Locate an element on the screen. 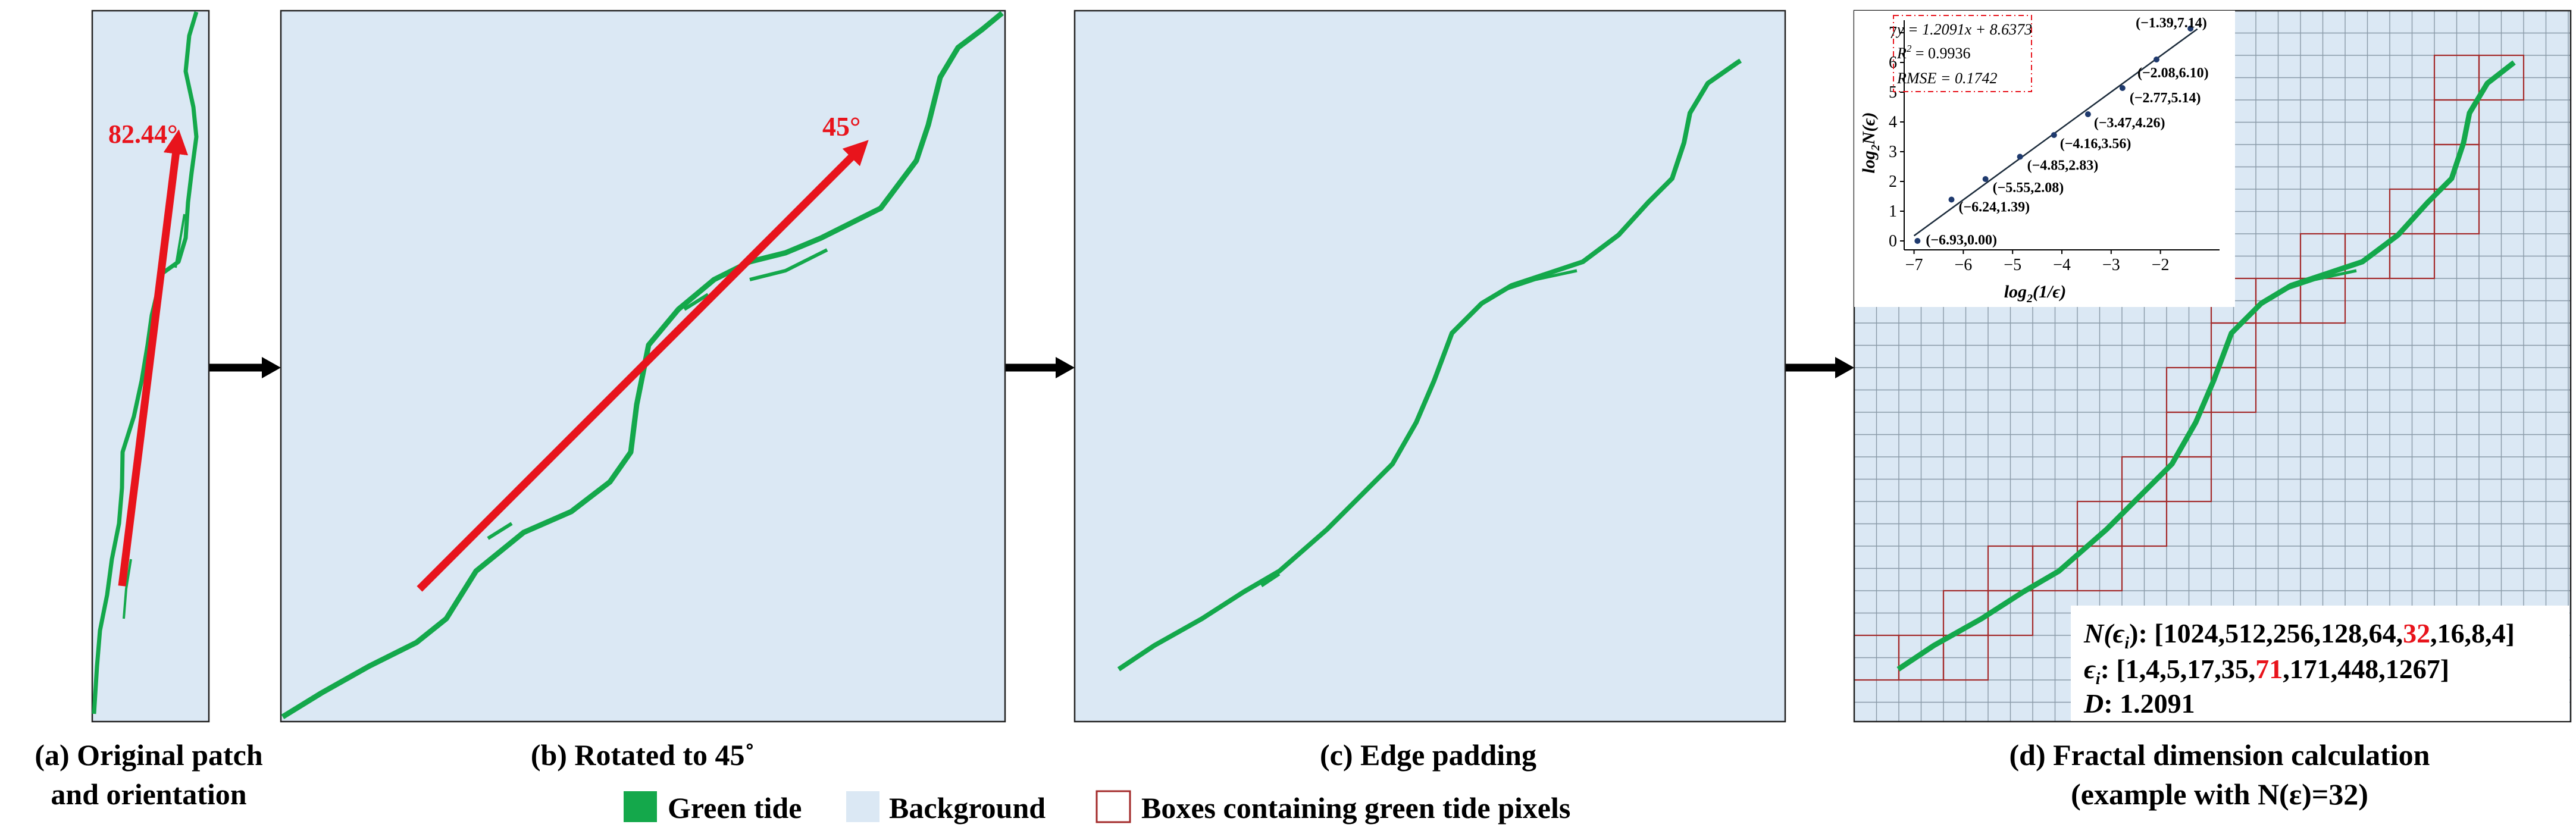 Image resolution: width=2576 pixels, height=837 pixels. chart-fit-line is located at coordinates (2055, 132).